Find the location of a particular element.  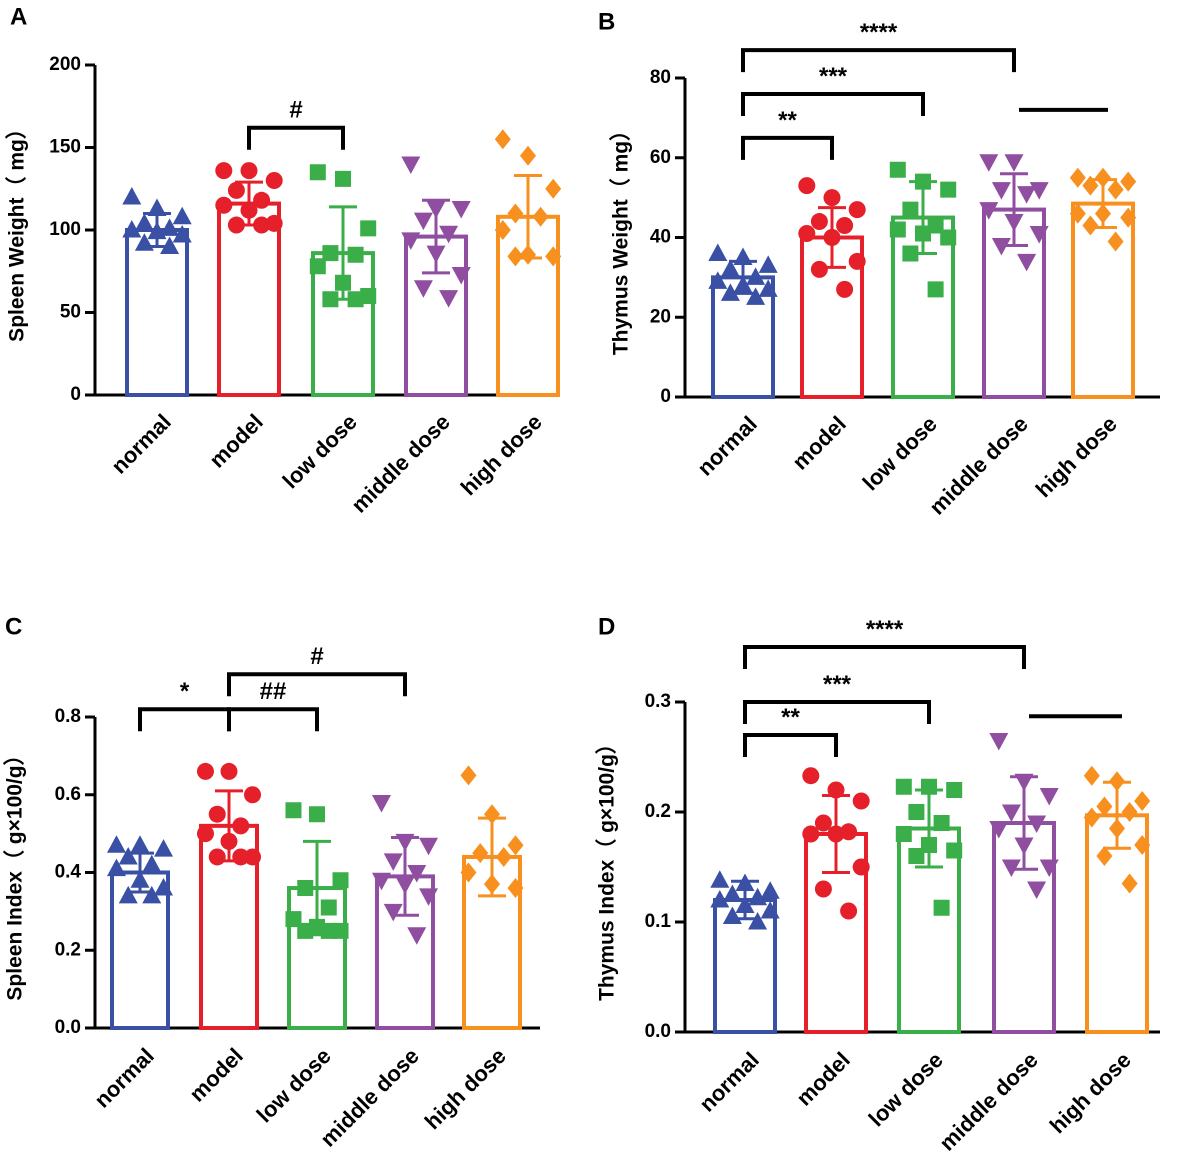

y-tick-label: 40 is located at coordinates (660, 237).